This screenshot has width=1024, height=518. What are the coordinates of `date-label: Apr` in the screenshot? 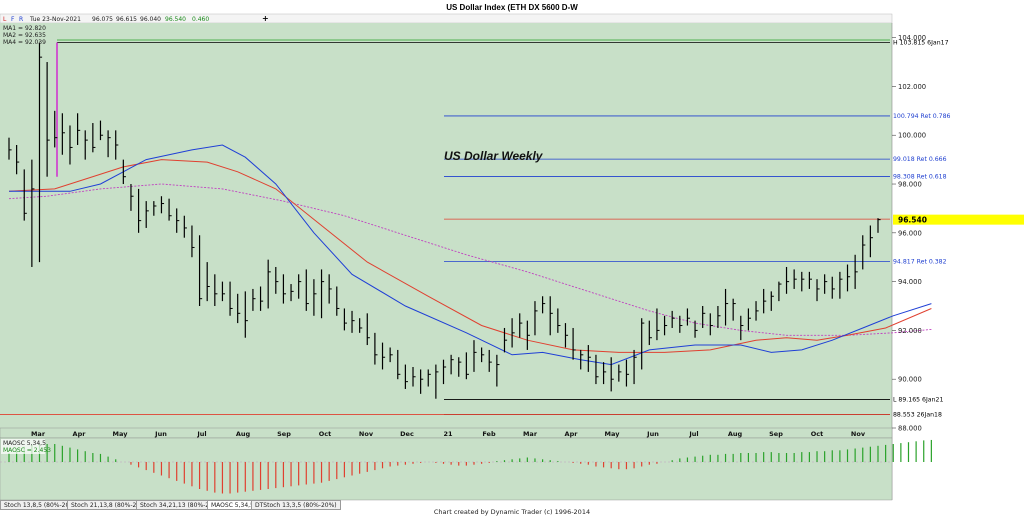 It's located at (572, 434).